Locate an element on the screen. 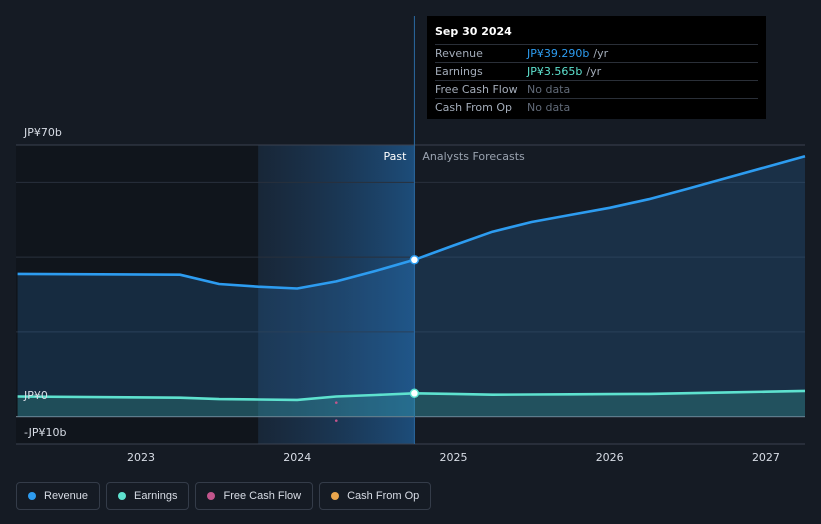 This screenshot has height=524, width=821. x-tick-label: 2026 is located at coordinates (610, 457).